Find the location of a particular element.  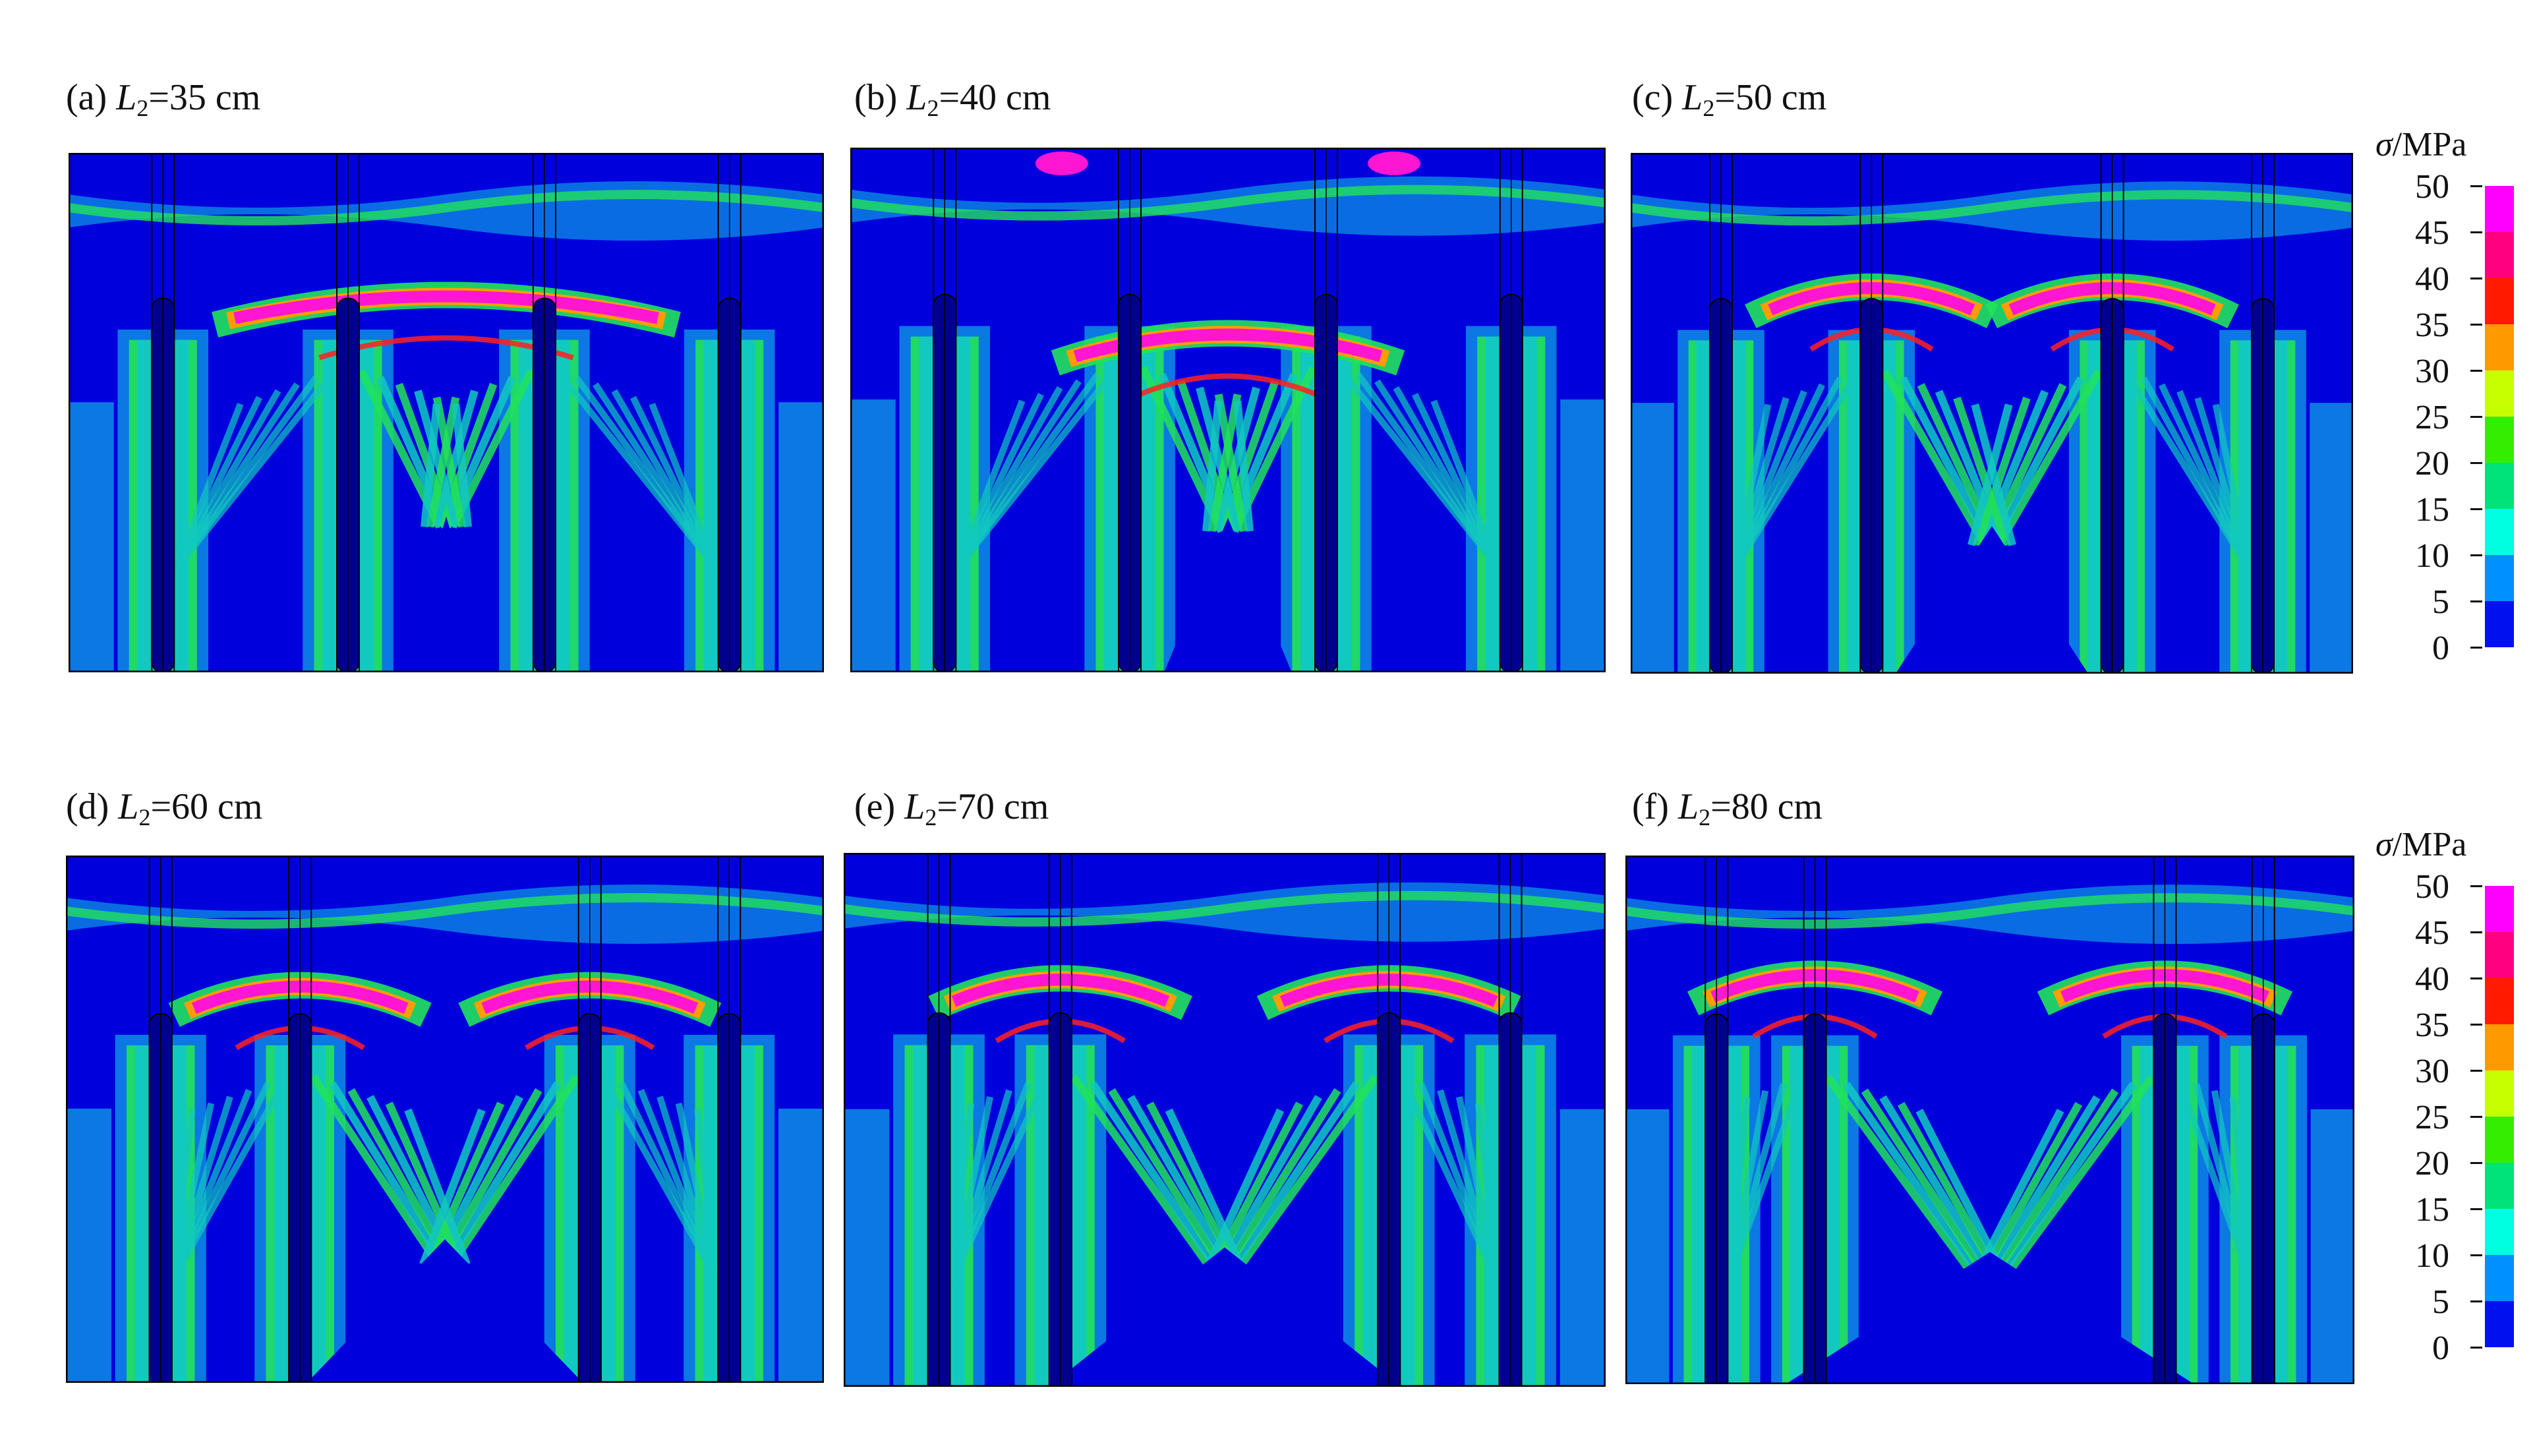

color-scale-tick-label: 30 is located at coordinates (2432, 371).